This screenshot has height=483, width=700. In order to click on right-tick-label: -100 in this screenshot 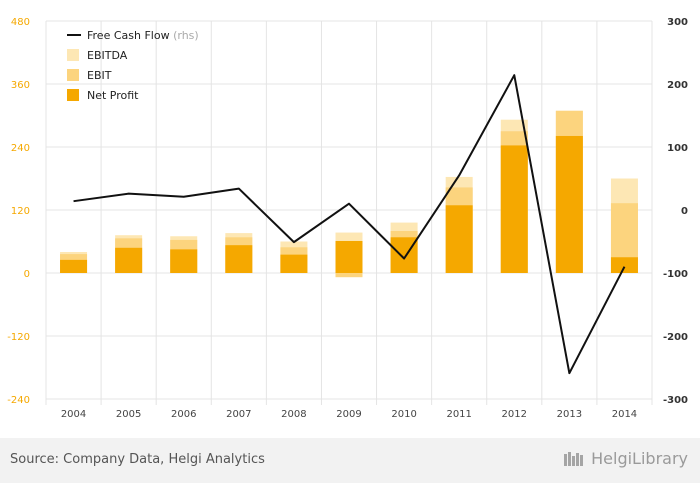, I will do `click(675, 274)`.